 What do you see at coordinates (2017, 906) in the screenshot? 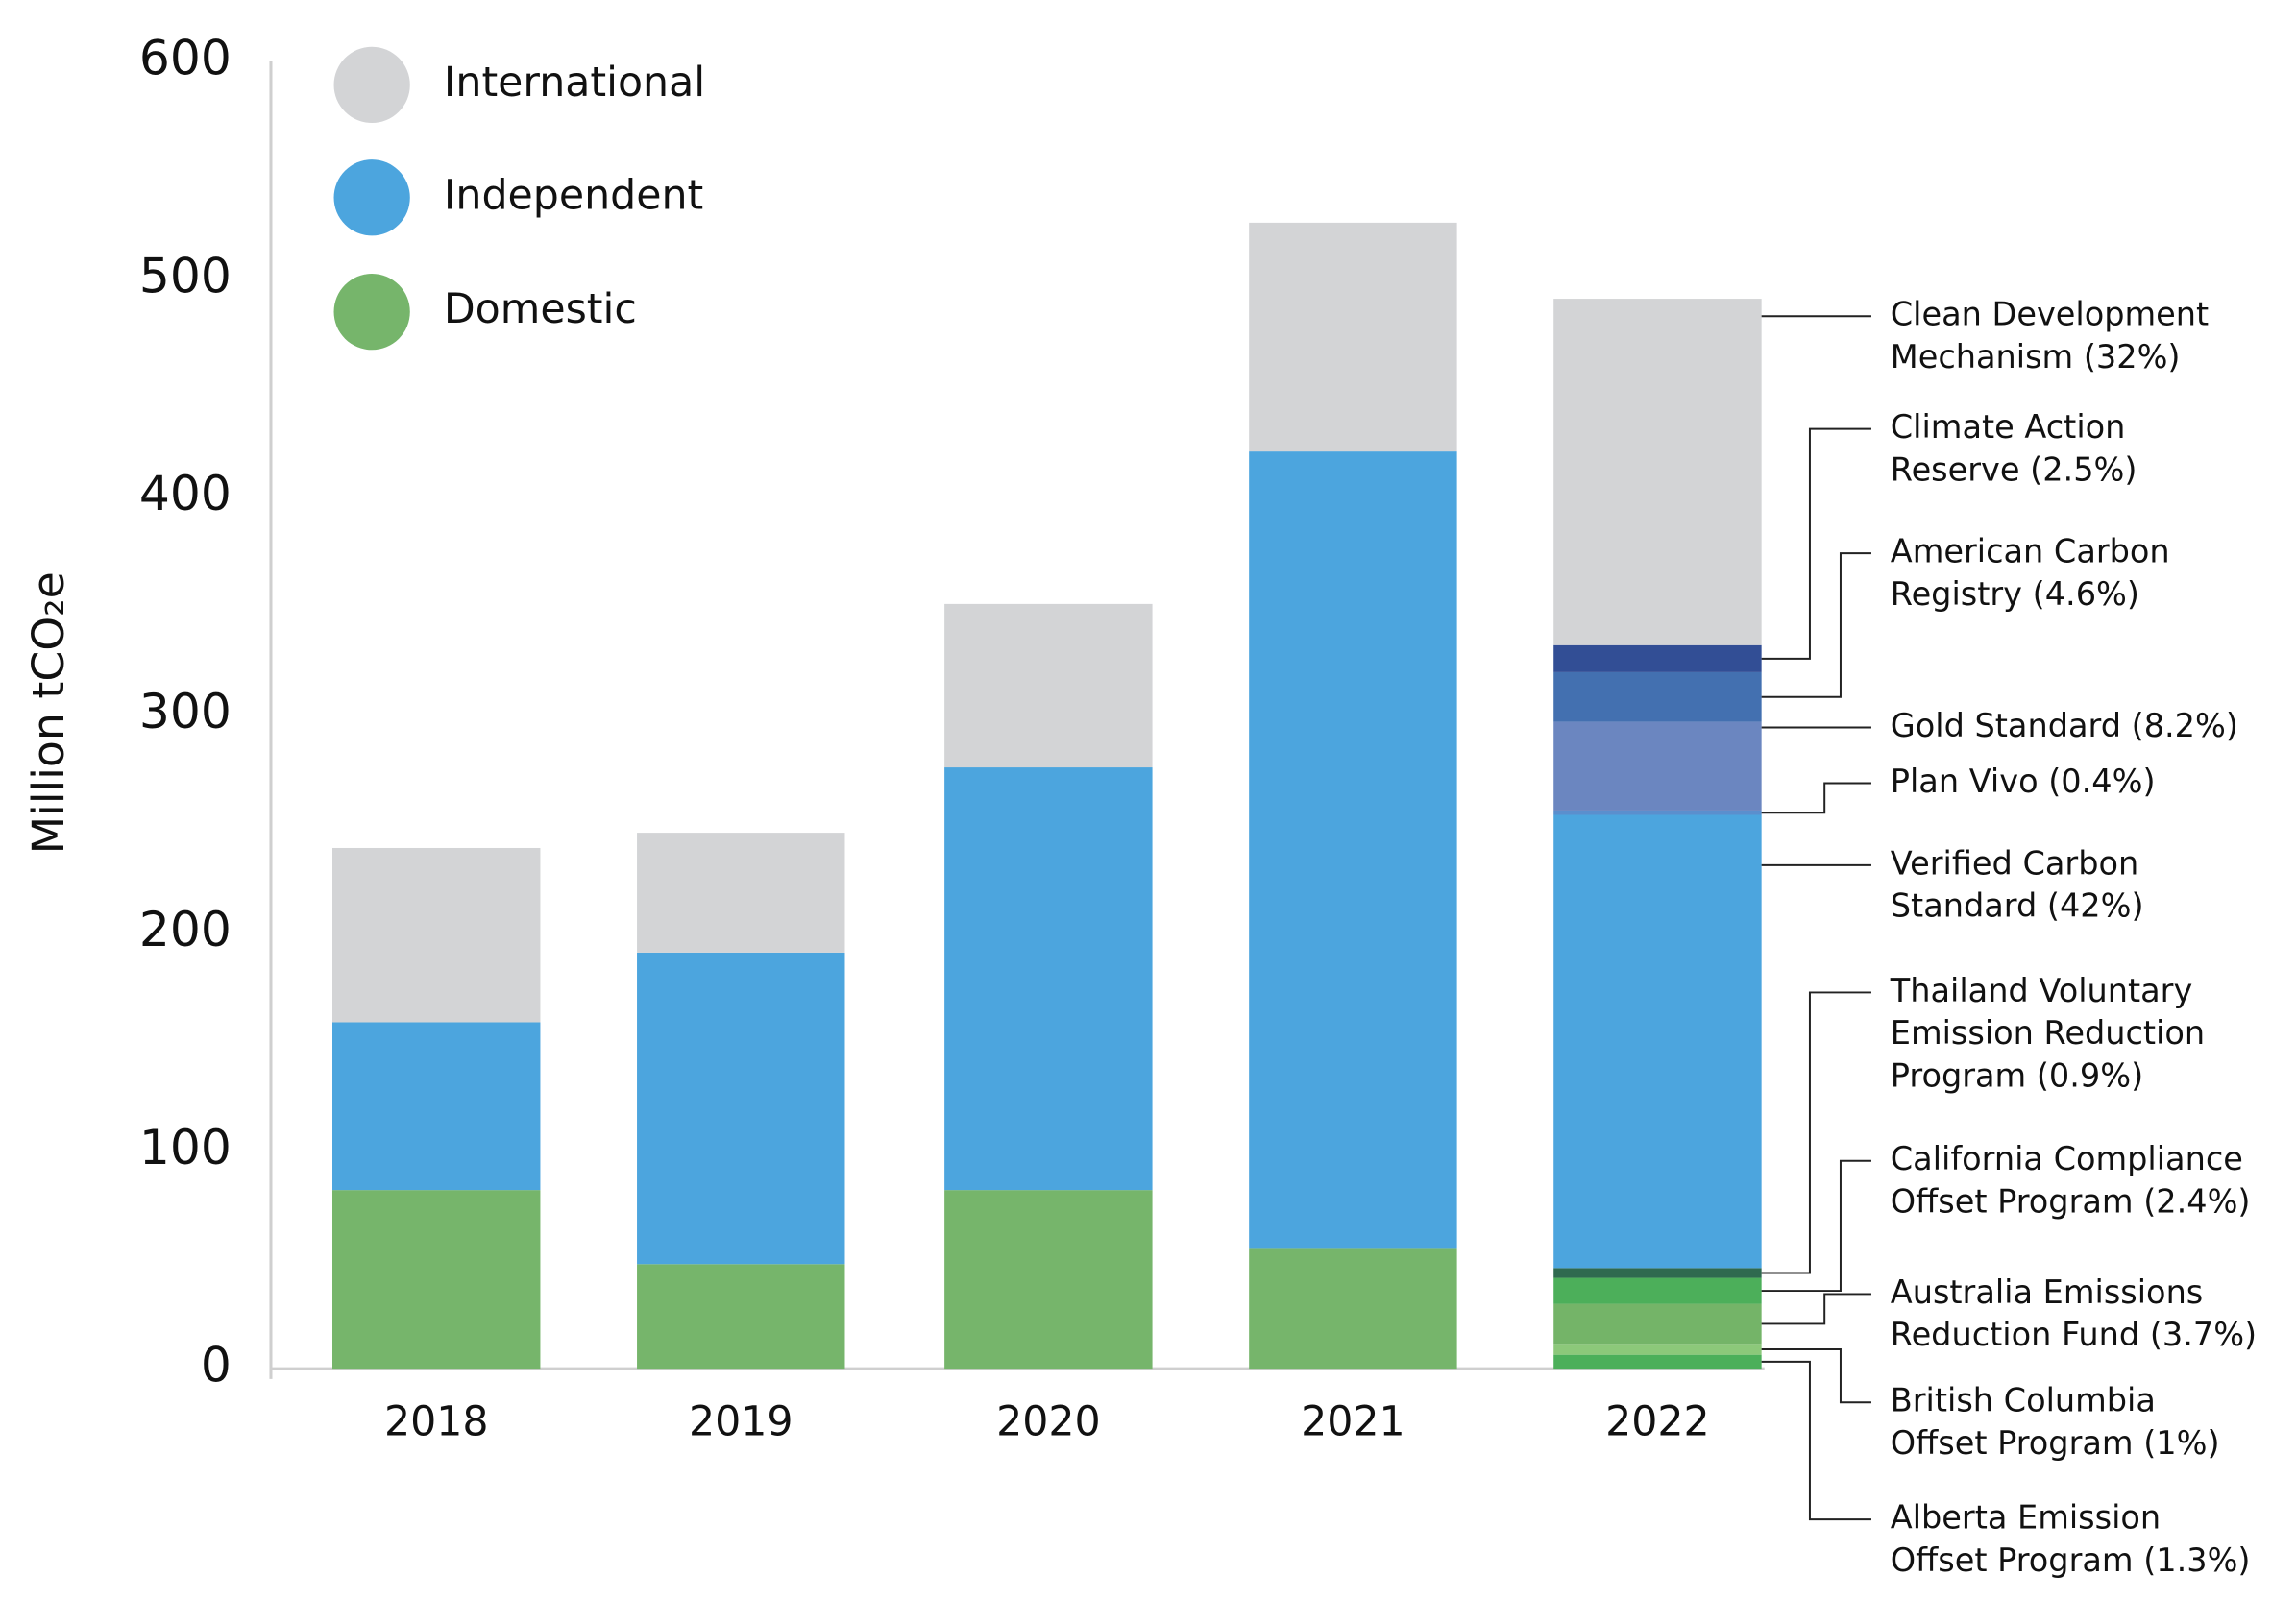
I see `segment-label: Standard (42%)` at bounding box center [2017, 906].